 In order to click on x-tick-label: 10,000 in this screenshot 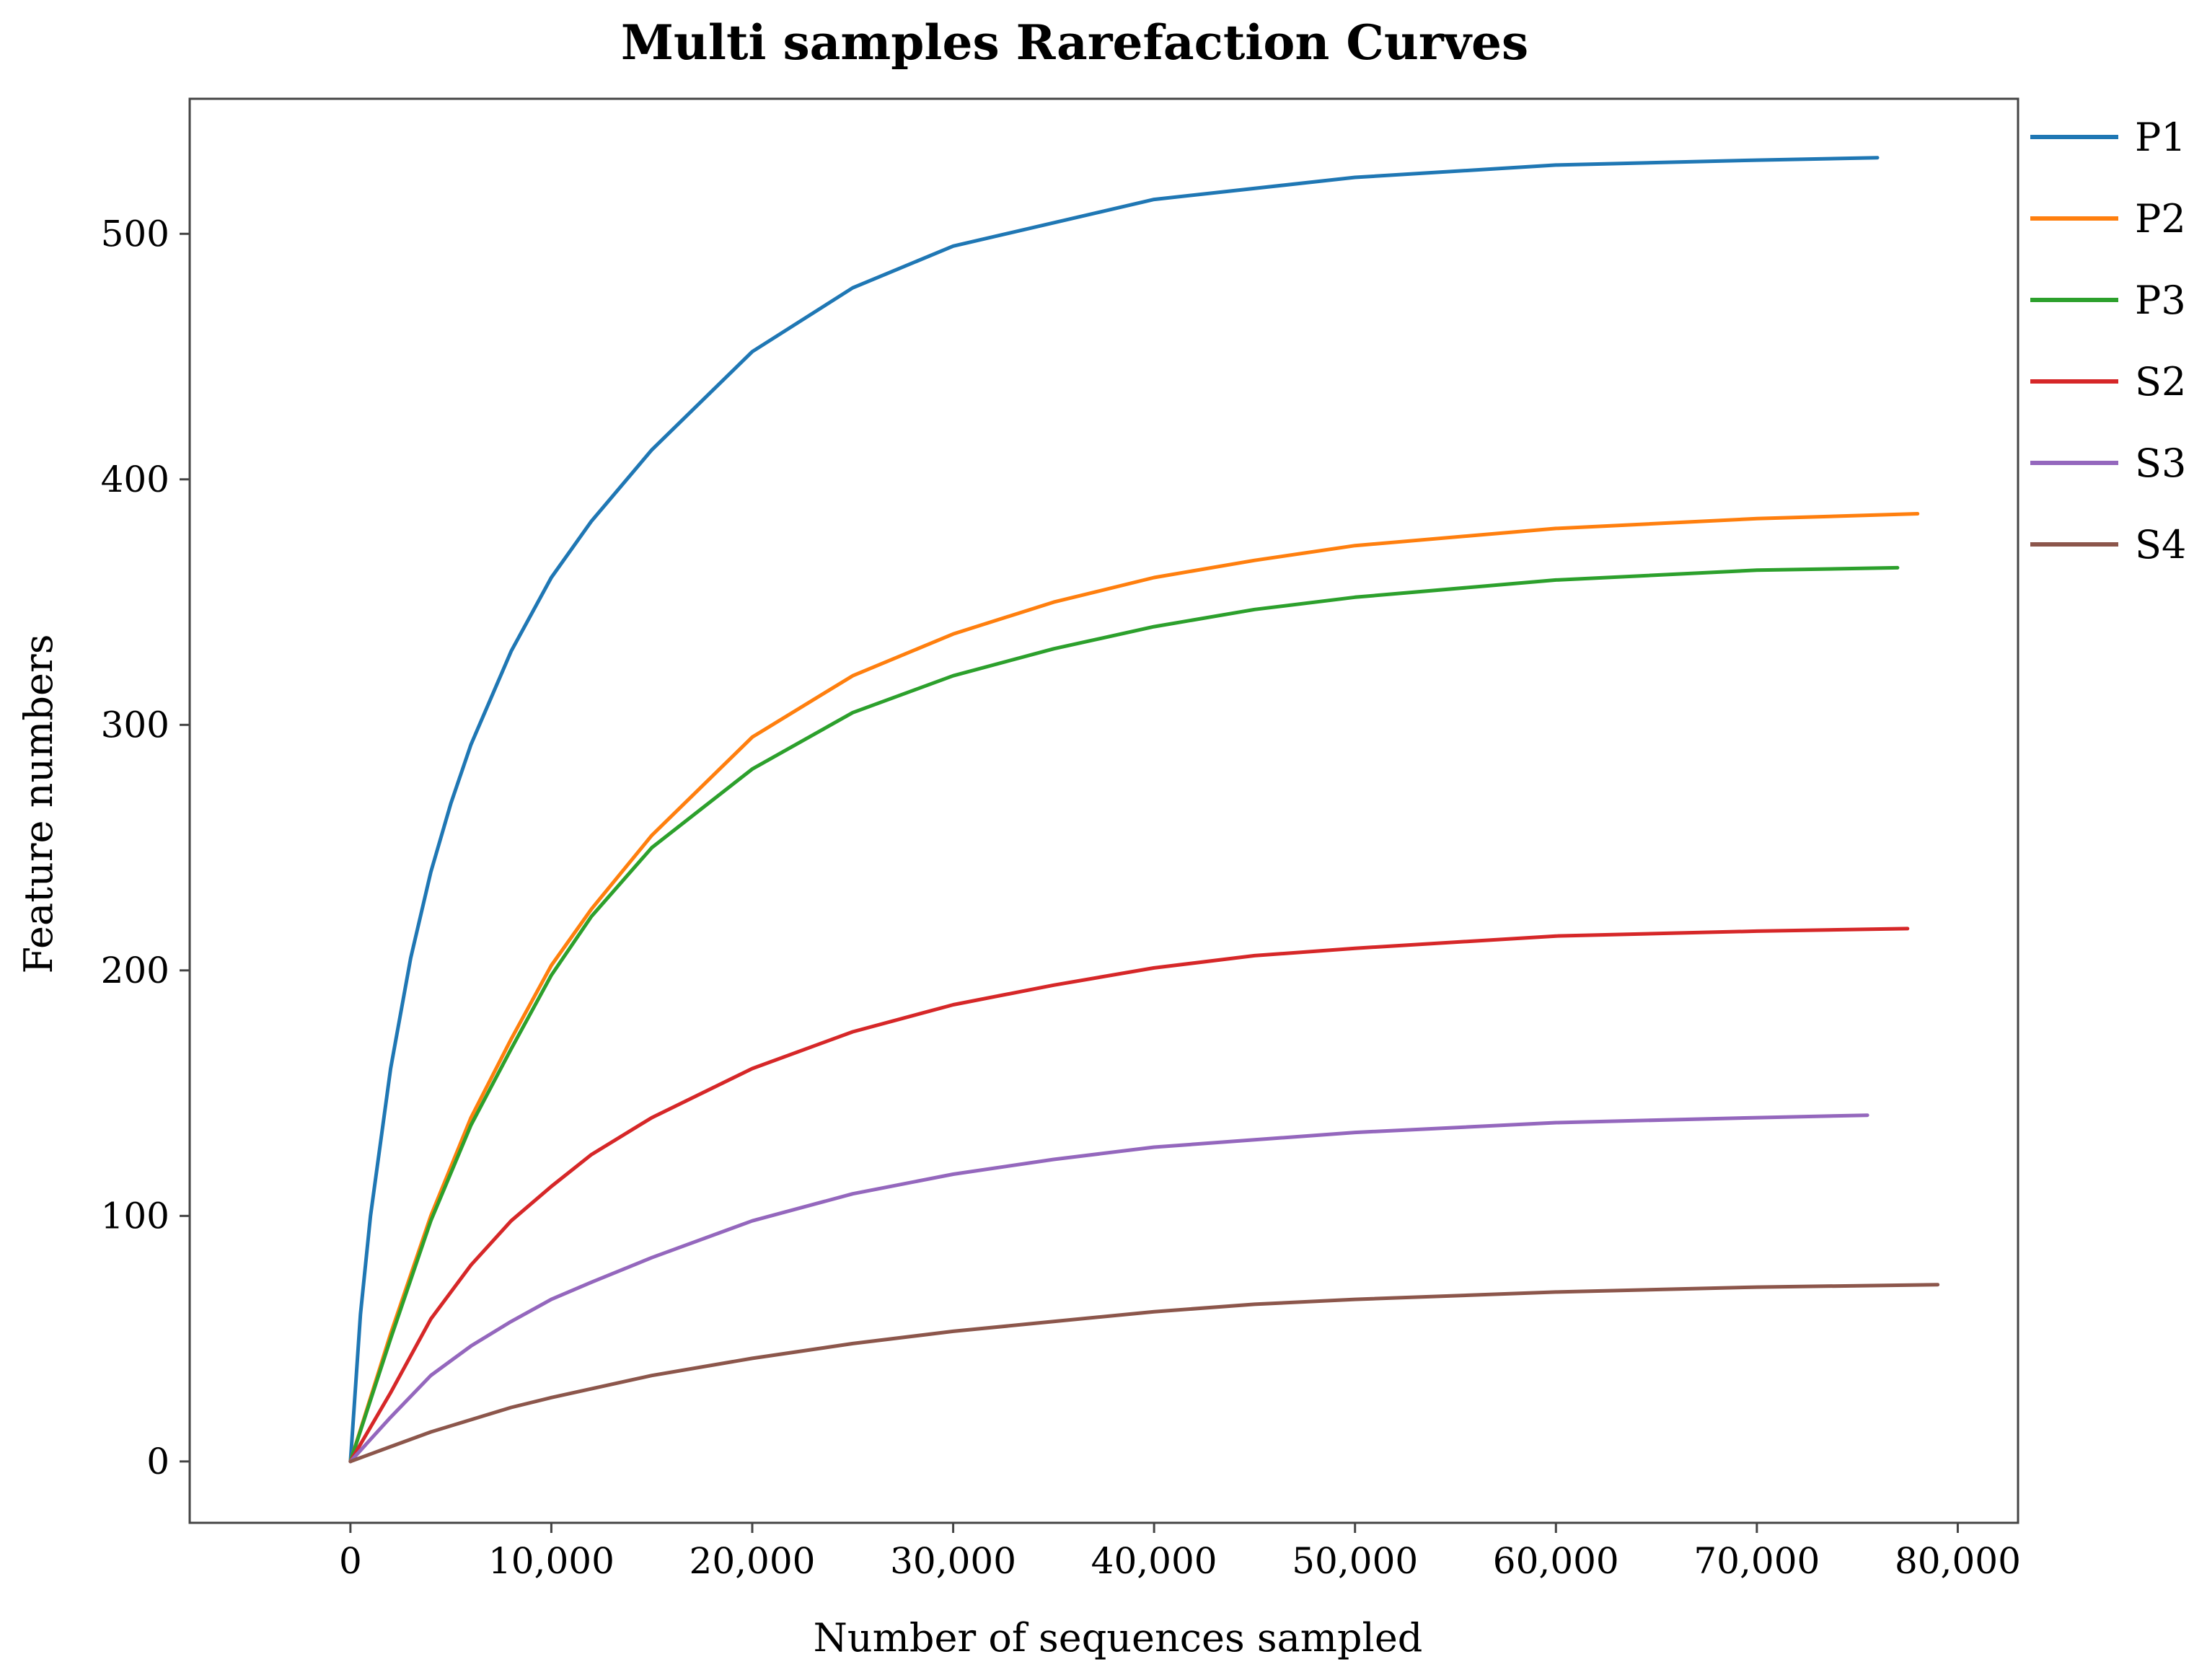, I will do `click(551, 1561)`.